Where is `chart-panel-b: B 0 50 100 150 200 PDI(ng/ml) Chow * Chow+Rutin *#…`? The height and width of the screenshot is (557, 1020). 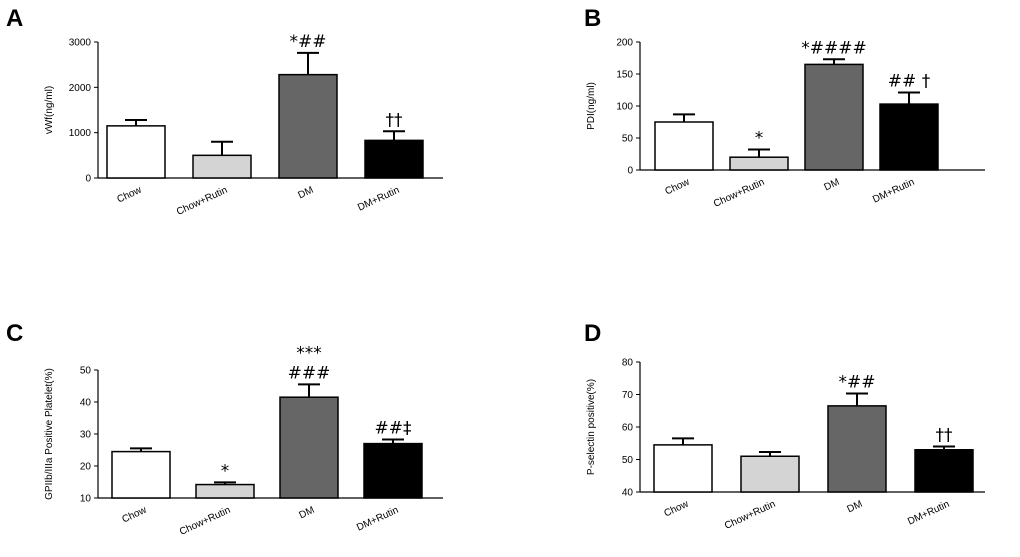 chart-panel-b: B 0 50 100 150 200 PDI(ng/ml) Chow * Chow+Rutin *#… is located at coordinates (784, 107).